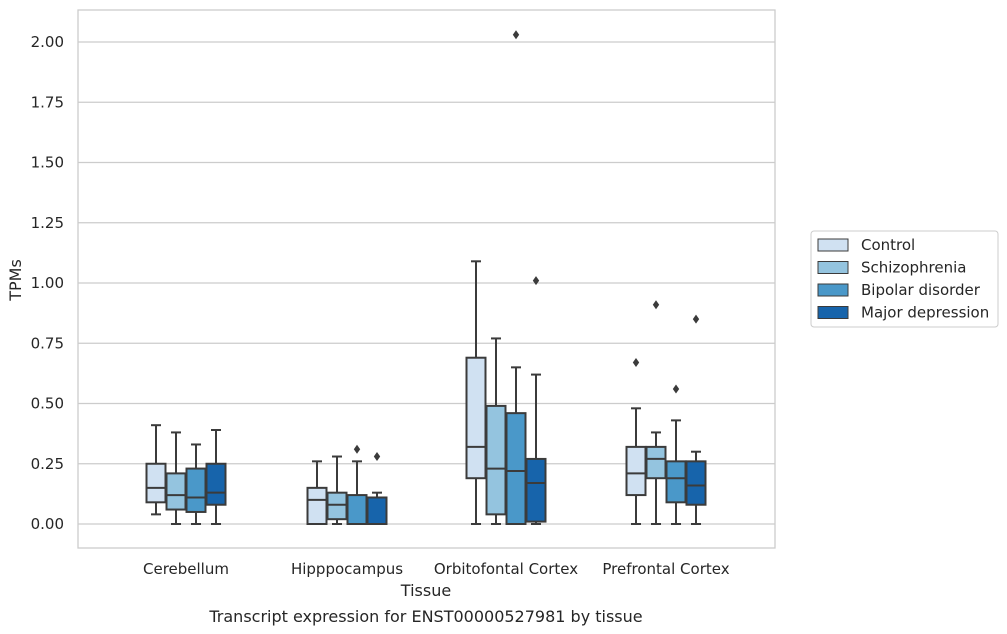  Describe the element at coordinates (186, 569) in the screenshot. I see `x-tick-label: Cerebellum` at that location.